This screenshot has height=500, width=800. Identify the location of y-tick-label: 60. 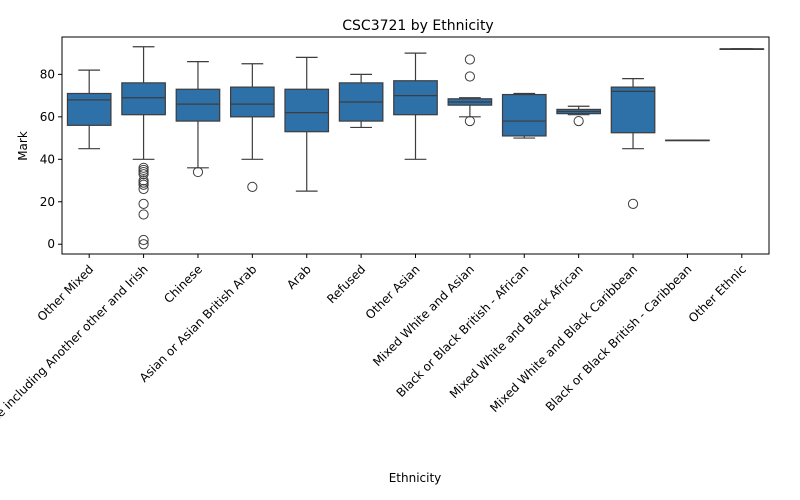
(47, 117).